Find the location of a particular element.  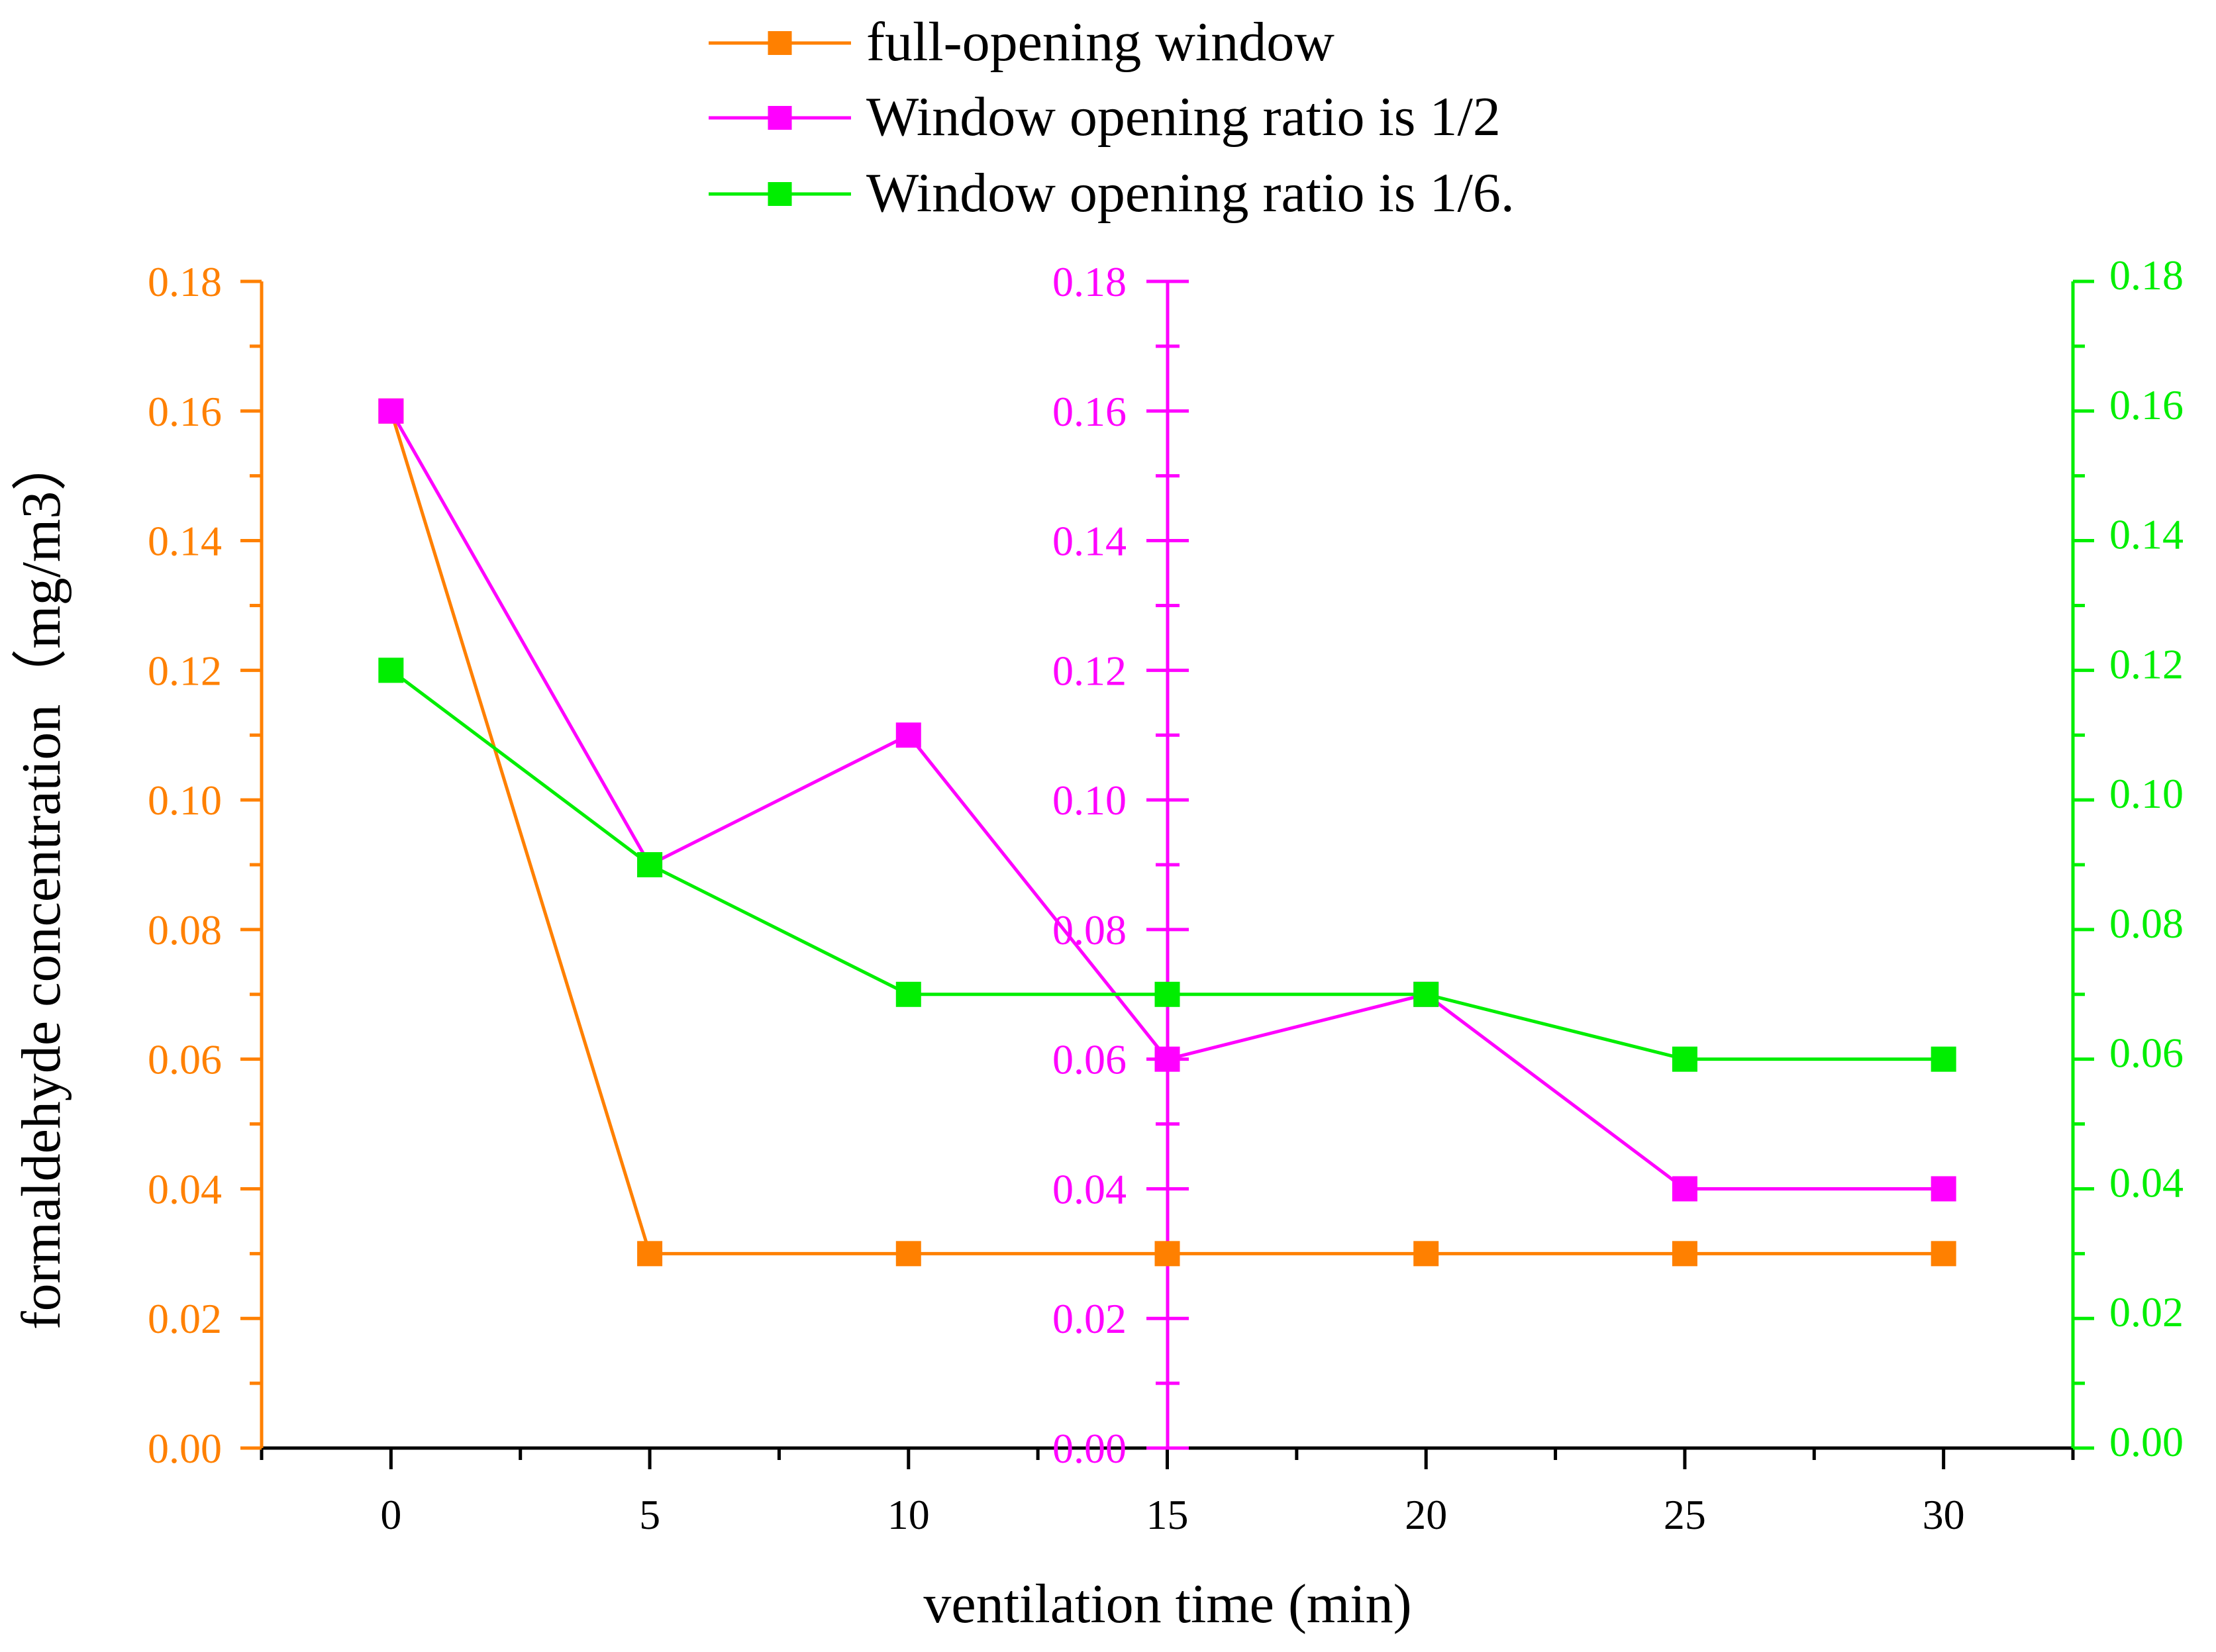

left-y-tick-label: 0.18 is located at coordinates (185, 281).